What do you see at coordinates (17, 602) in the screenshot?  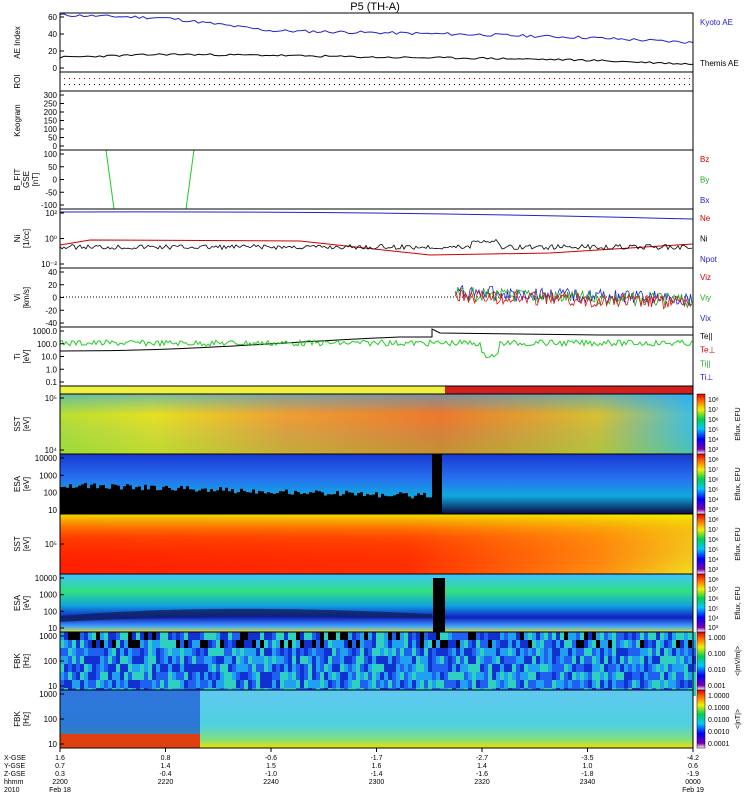 I see `ylabel-esai: ESA` at bounding box center [17, 602].